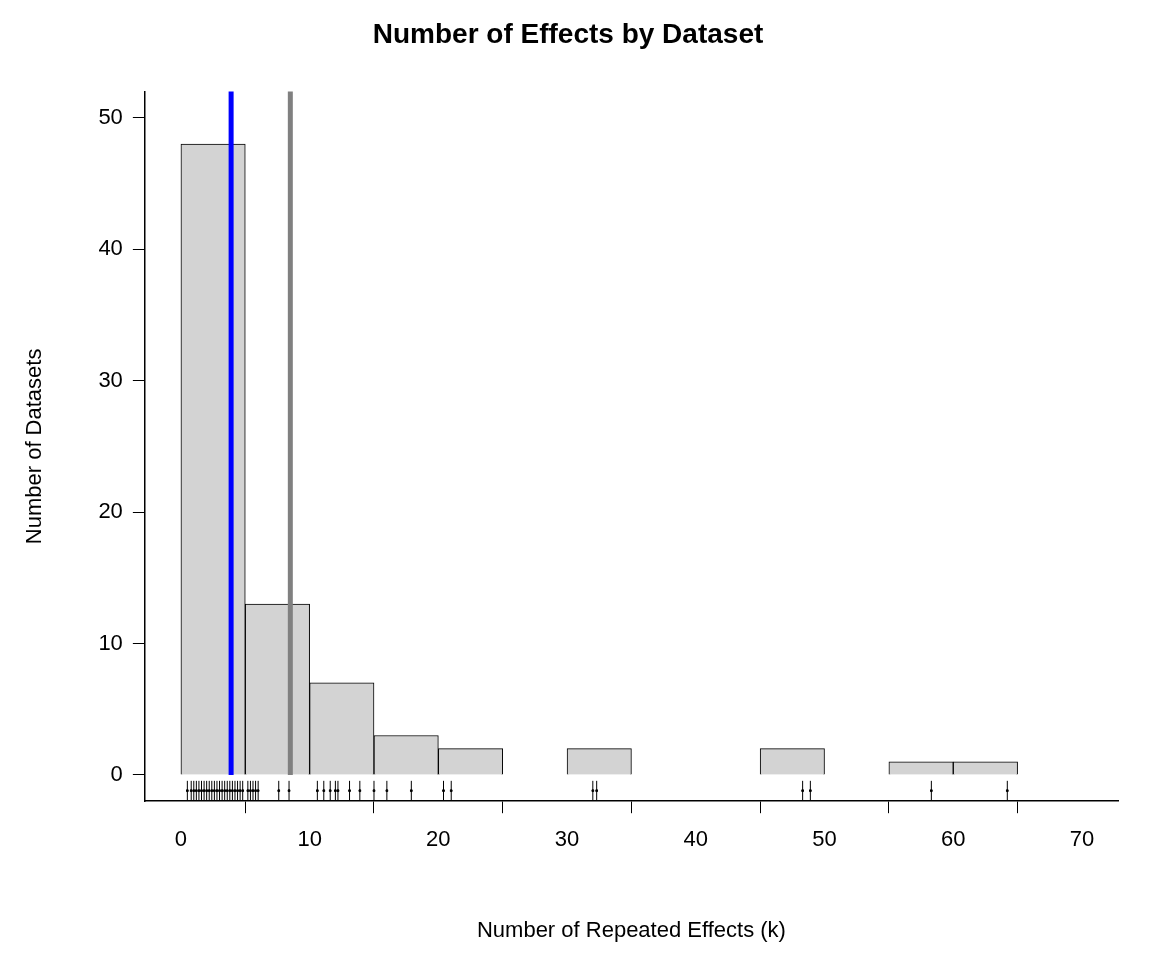  Describe the element at coordinates (568, 33) in the screenshot. I see `chart-title: Number of Effects by Dataset` at that location.